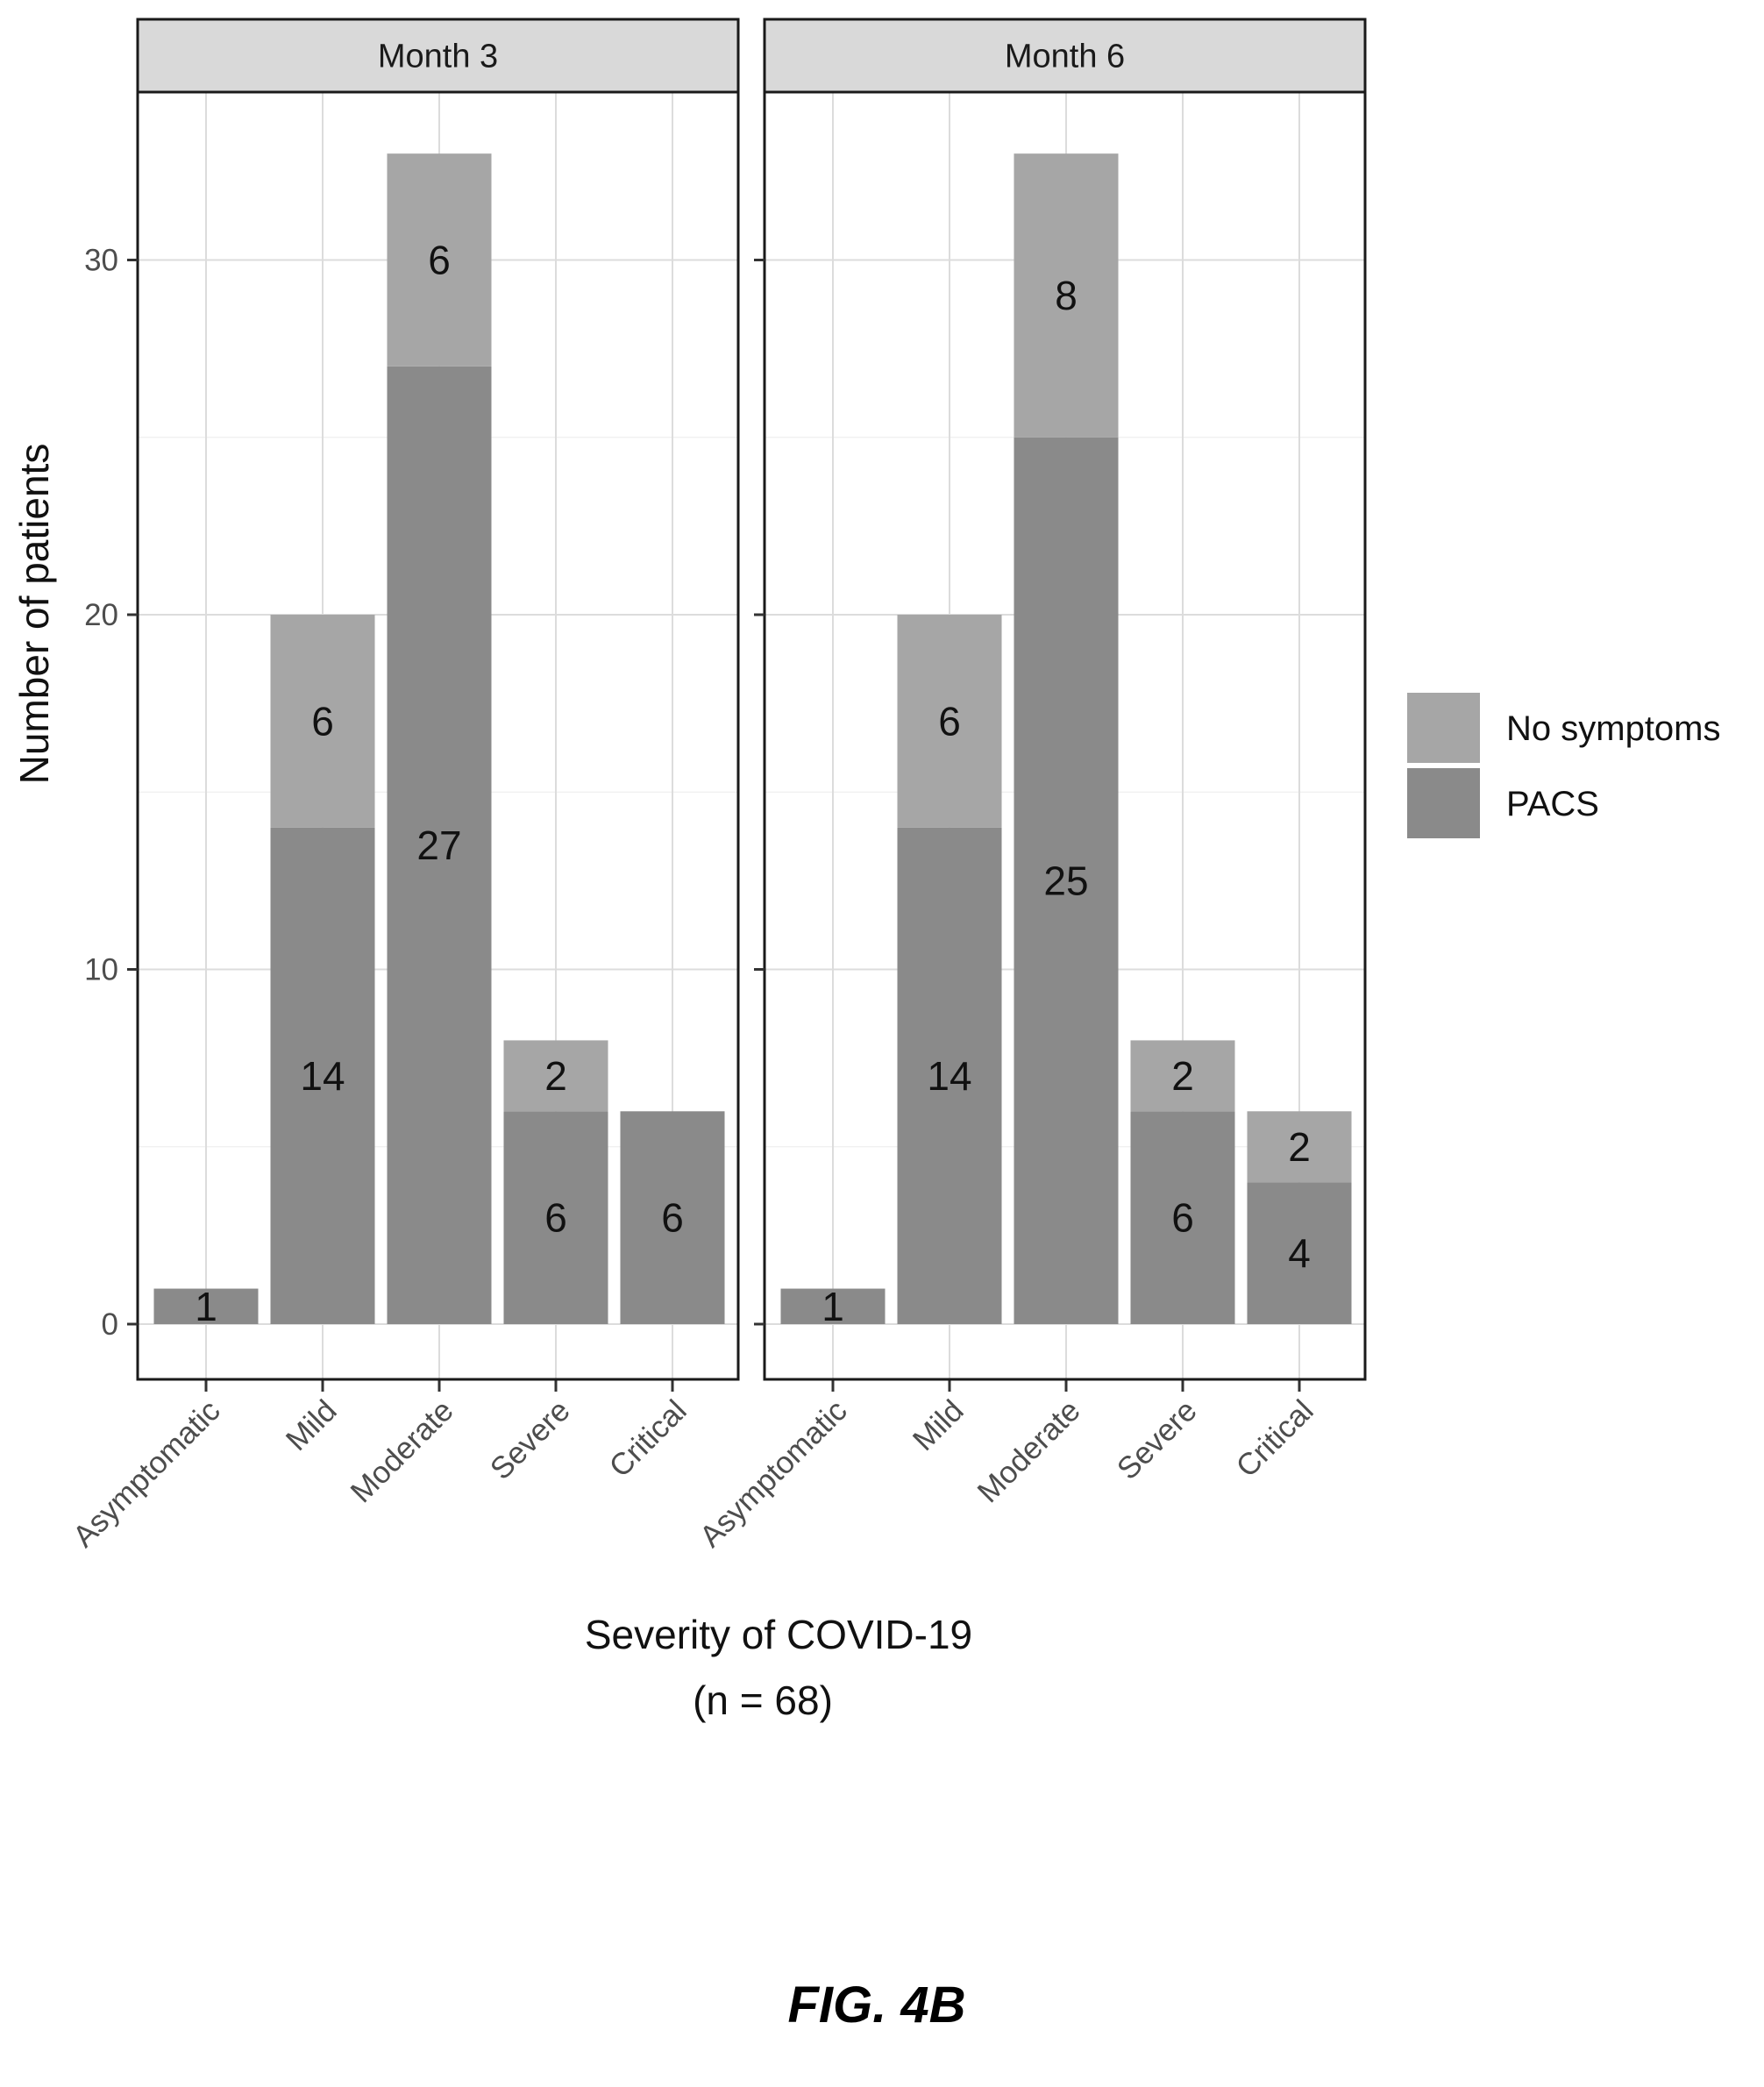 This screenshot has height=2087, width=1764. I want to click on facet-strip-label: Month 3, so click(438, 57).